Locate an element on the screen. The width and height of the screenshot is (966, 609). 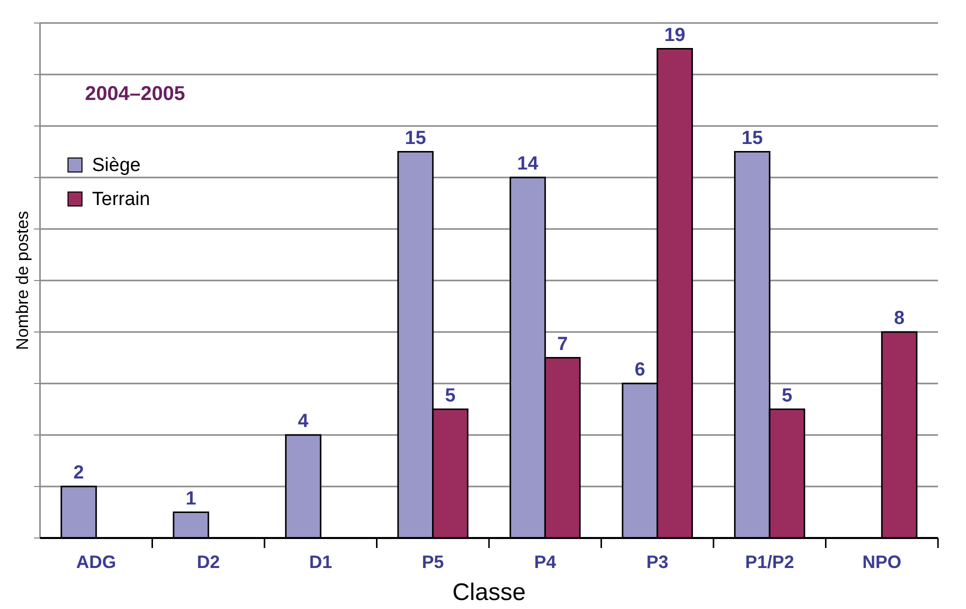
x-tick-label: ADG is located at coordinates (96, 562).